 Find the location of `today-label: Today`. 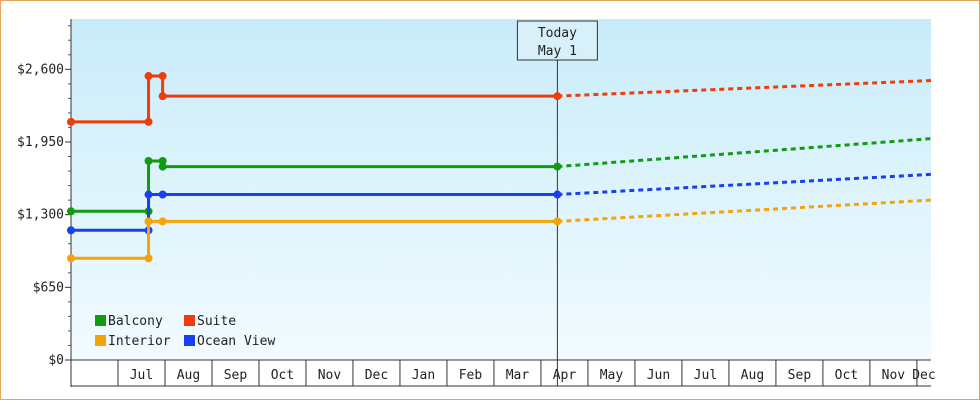

today-label: Today is located at coordinates (557, 33).